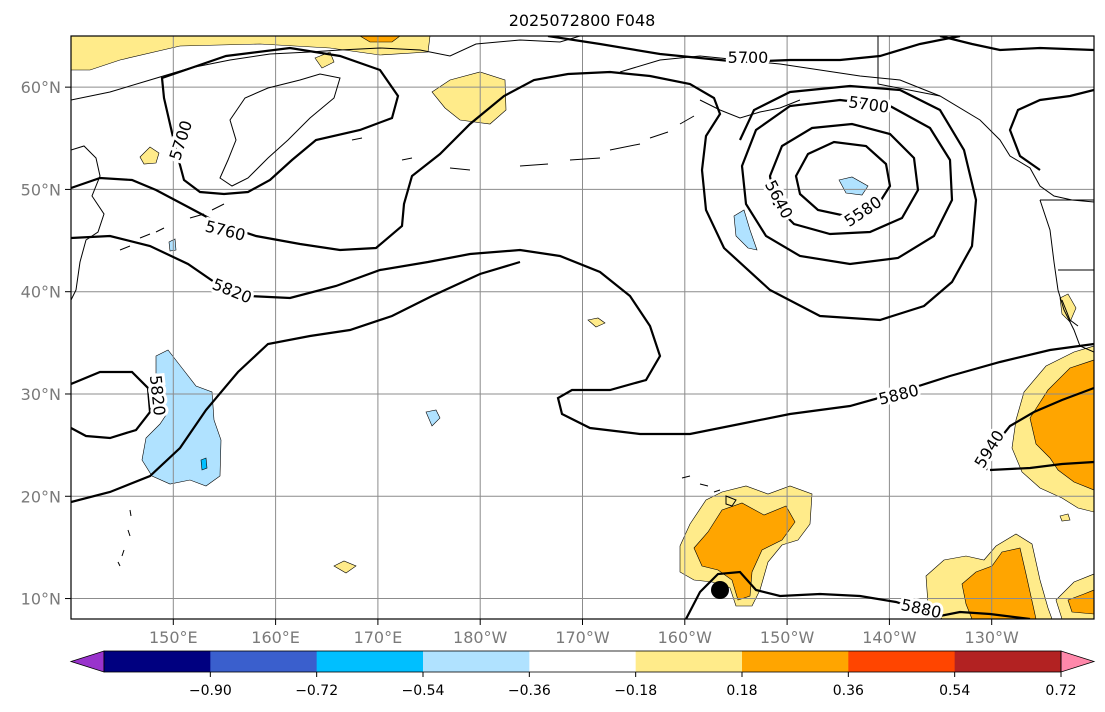  Describe the element at coordinates (423, 691) in the screenshot. I see `colorbar-tick-label: −0.54` at that location.